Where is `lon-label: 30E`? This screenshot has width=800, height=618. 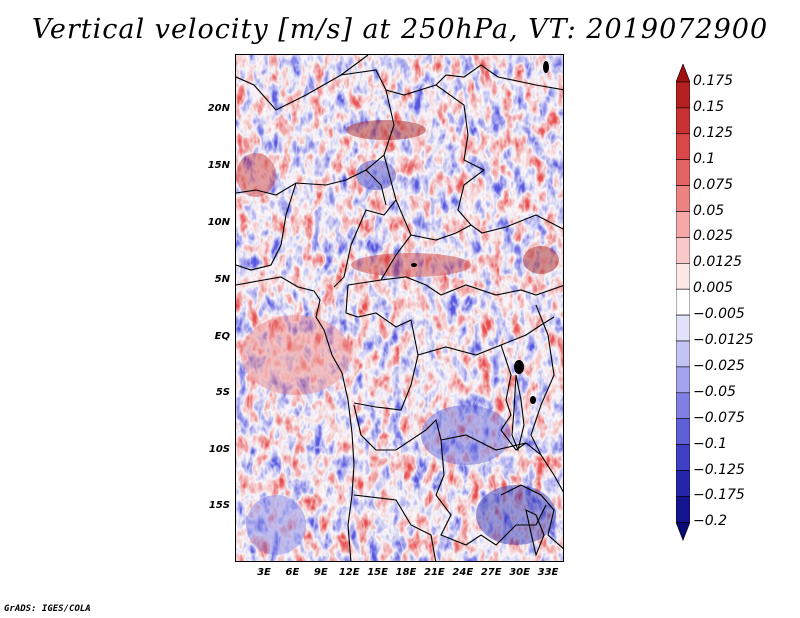 lon-label: 30E is located at coordinates (519, 572).